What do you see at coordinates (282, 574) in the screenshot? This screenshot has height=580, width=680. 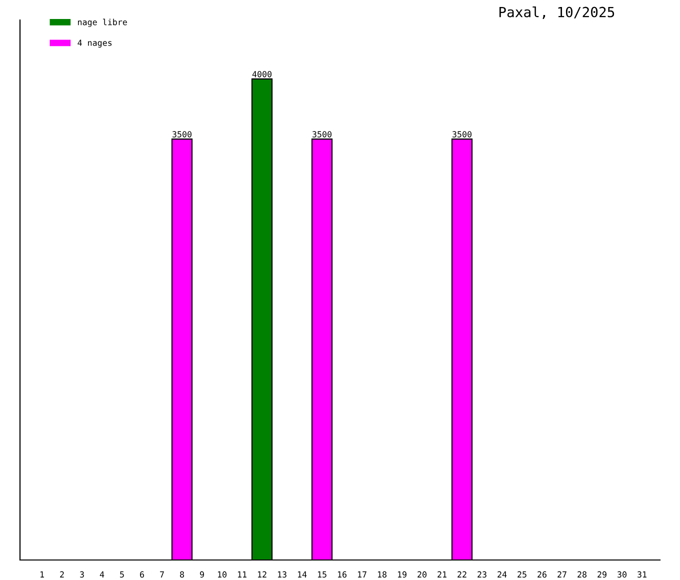 I see `x-tick-label: 13` at bounding box center [282, 574].